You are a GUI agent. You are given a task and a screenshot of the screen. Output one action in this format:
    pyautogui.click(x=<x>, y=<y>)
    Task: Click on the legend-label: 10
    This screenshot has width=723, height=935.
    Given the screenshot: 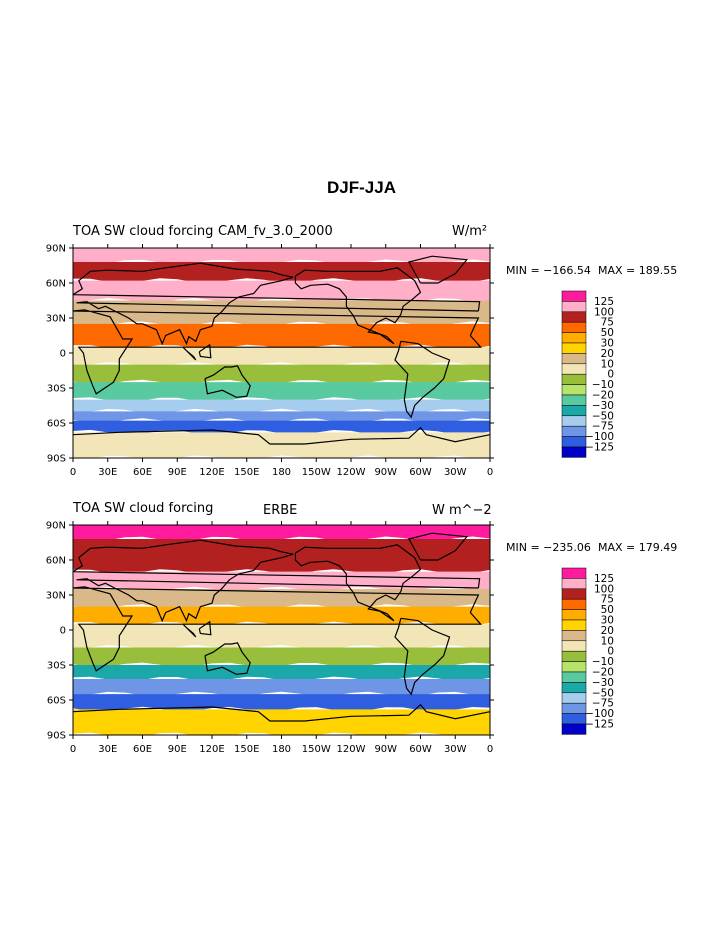 What is the action you would take?
    pyautogui.click(x=607, y=364)
    